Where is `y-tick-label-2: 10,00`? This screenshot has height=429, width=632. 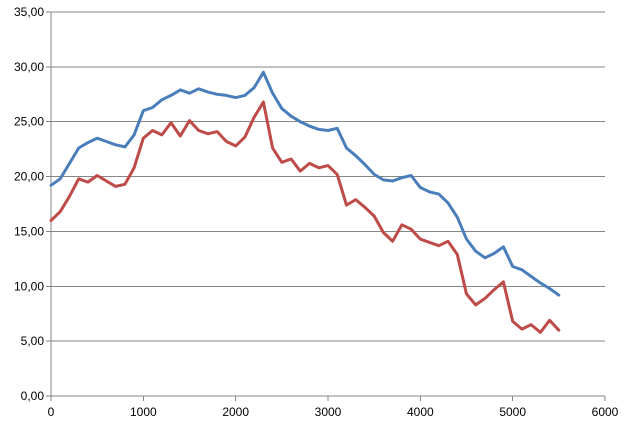
y-tick-label-2: 10,00 is located at coordinates (29, 286).